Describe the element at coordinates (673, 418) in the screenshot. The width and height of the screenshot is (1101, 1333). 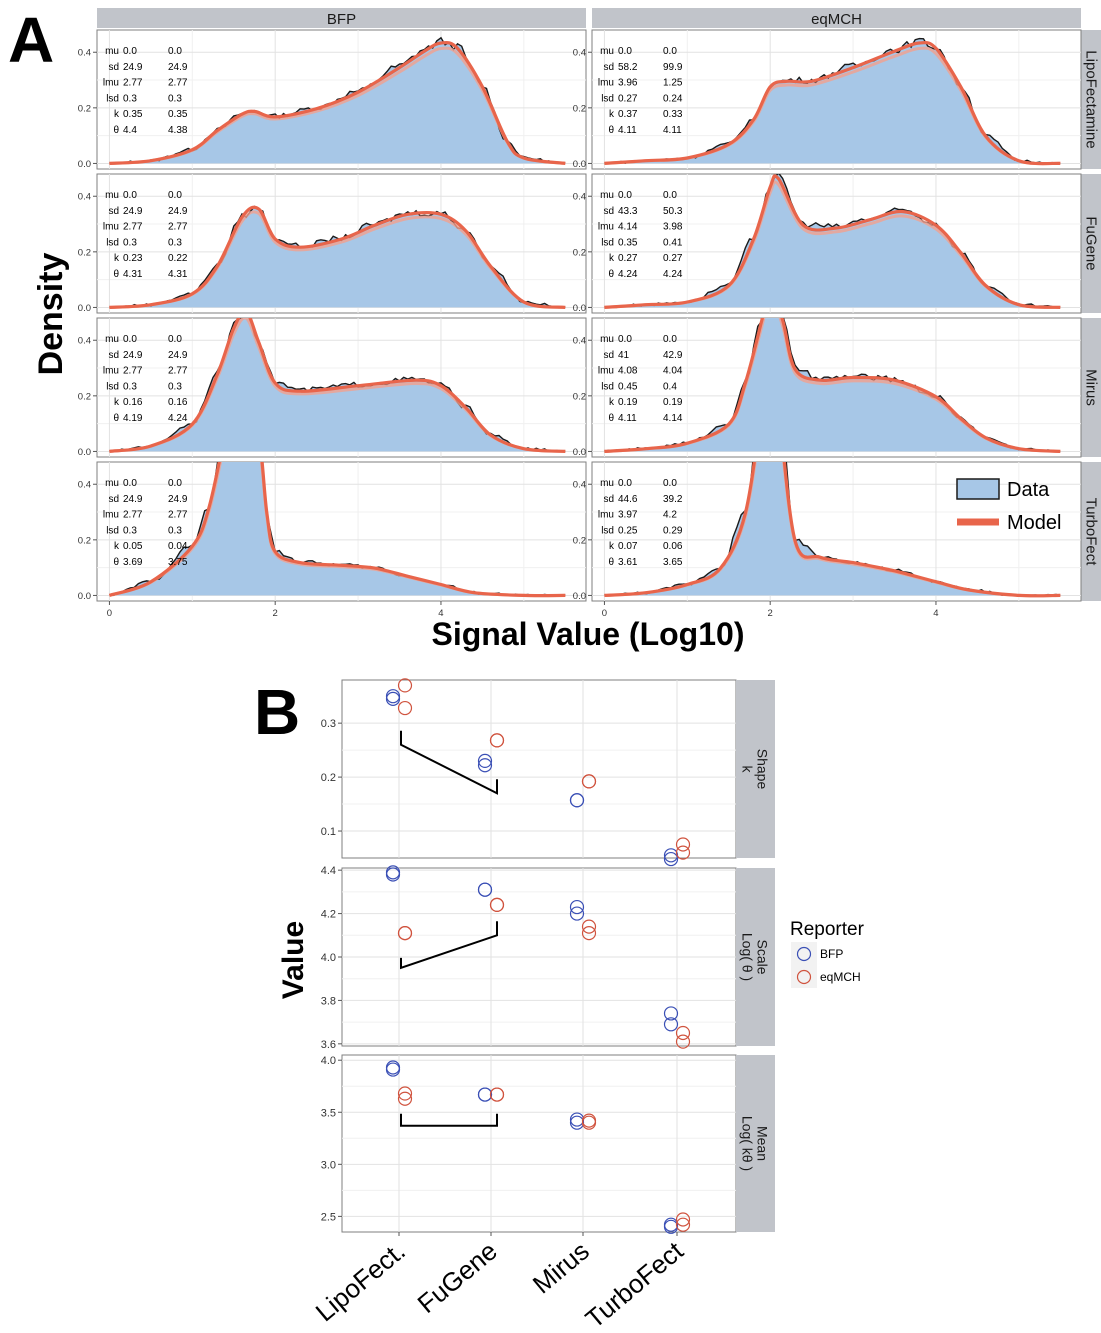
I see `stat-value-model: 4.14` at that location.